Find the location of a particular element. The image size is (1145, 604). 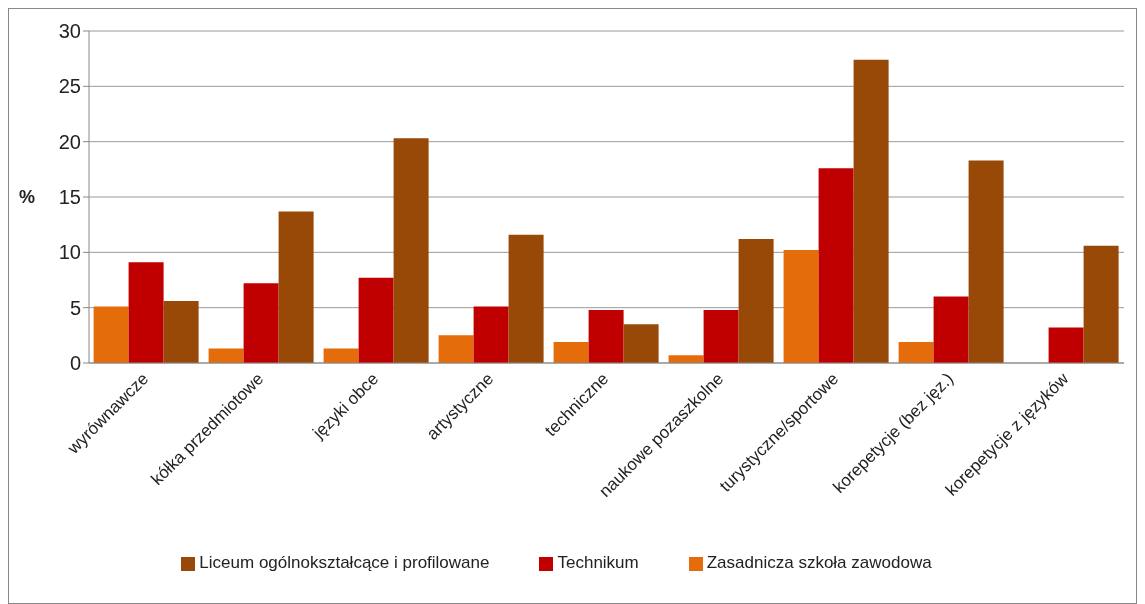

y-axis-title: % is located at coordinates (27, 197).